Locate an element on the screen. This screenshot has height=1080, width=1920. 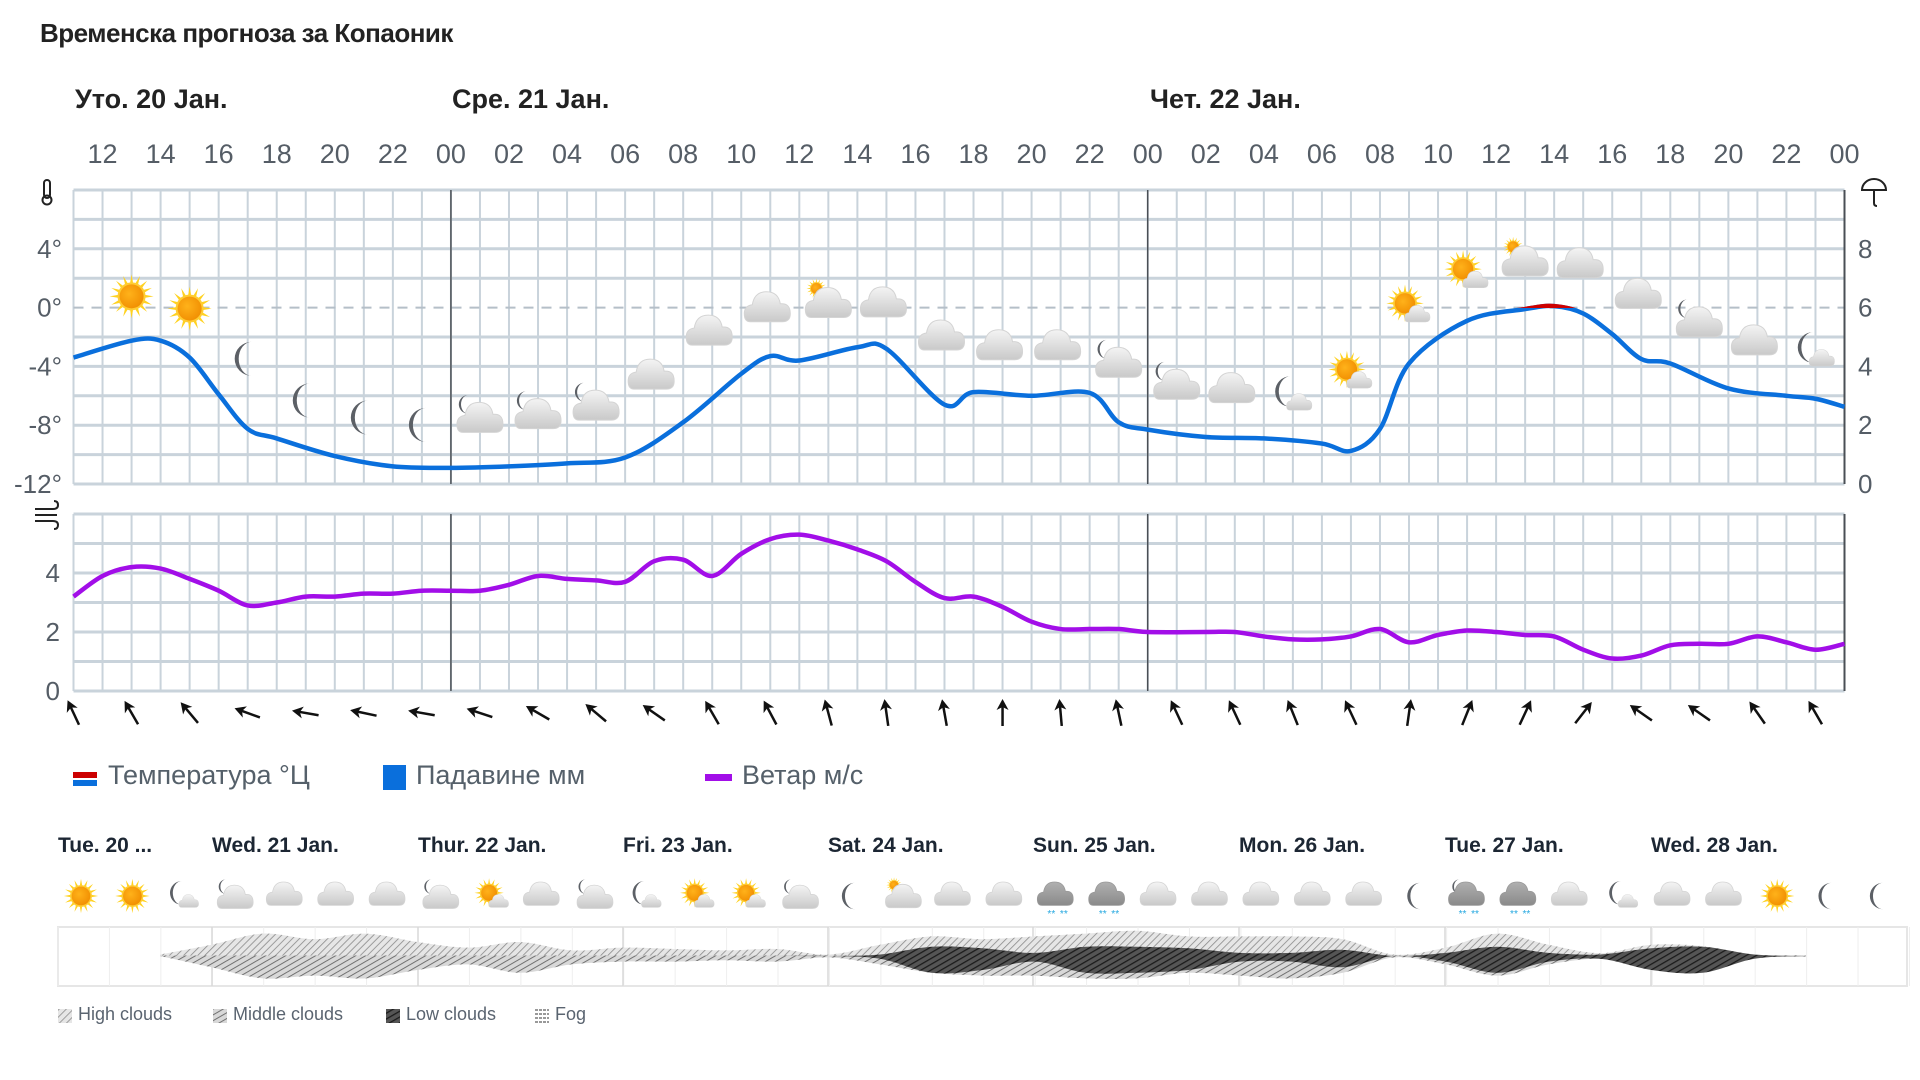
legend-temperature-swatch is located at coordinates (85, 775).